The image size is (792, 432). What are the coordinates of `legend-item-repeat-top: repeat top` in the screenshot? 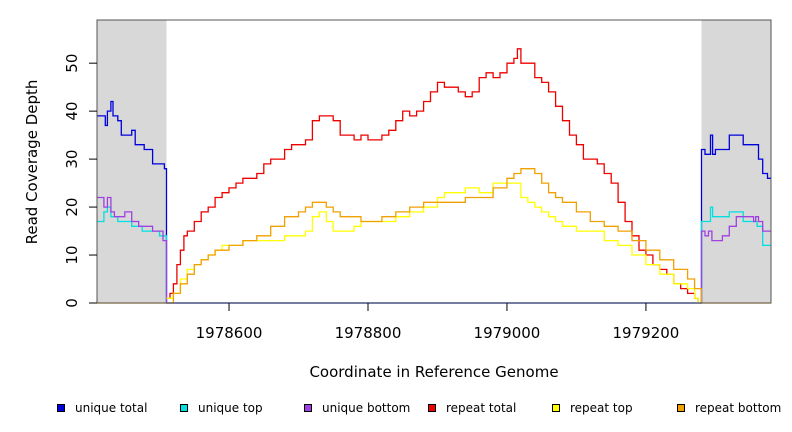 It's located at (592, 408).